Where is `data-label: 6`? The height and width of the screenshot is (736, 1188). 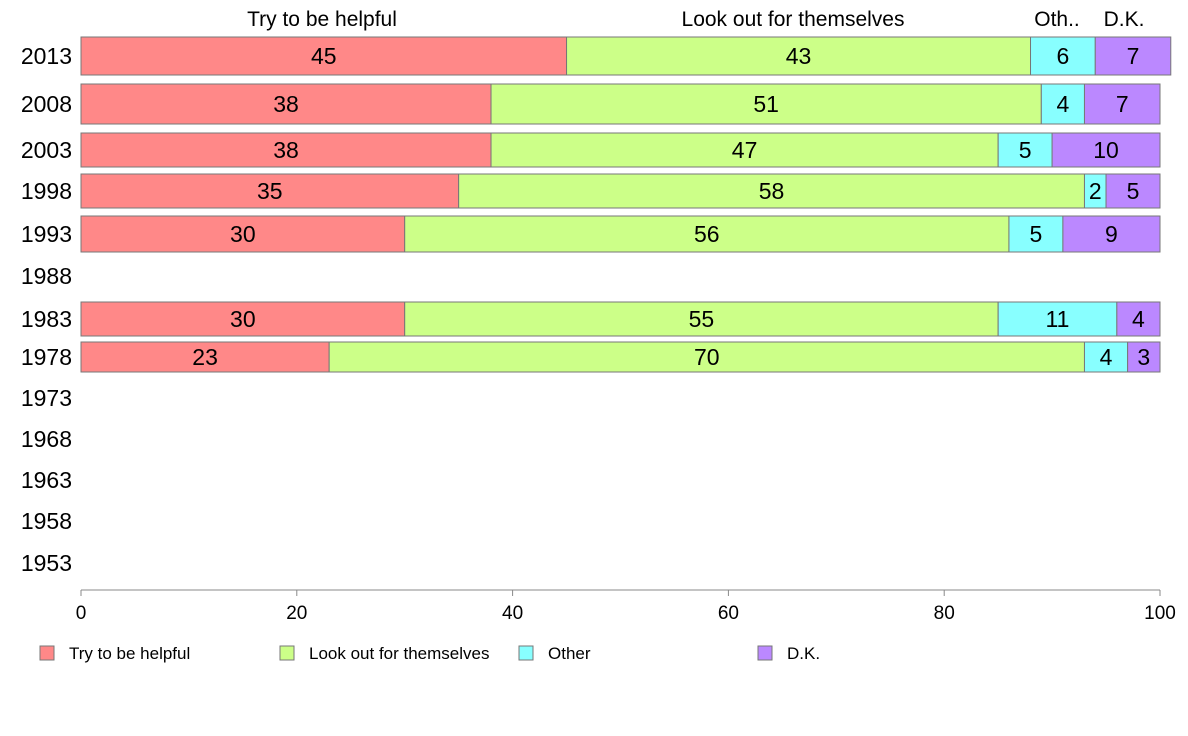 data-label: 6 is located at coordinates (1062, 56).